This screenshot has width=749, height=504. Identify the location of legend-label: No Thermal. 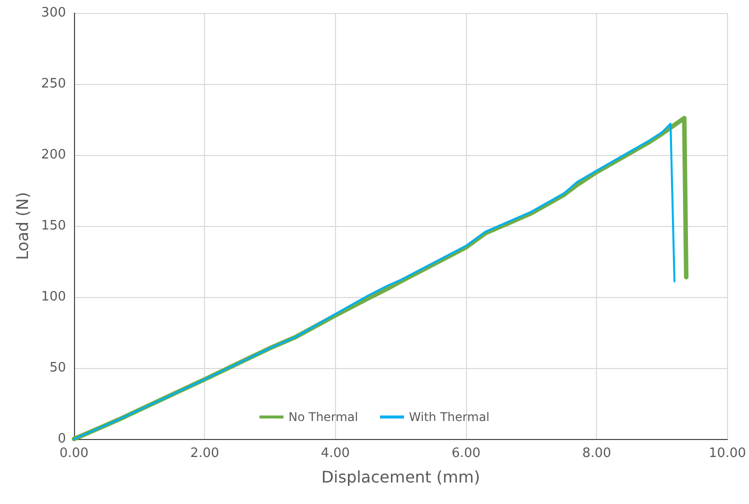
(323, 417).